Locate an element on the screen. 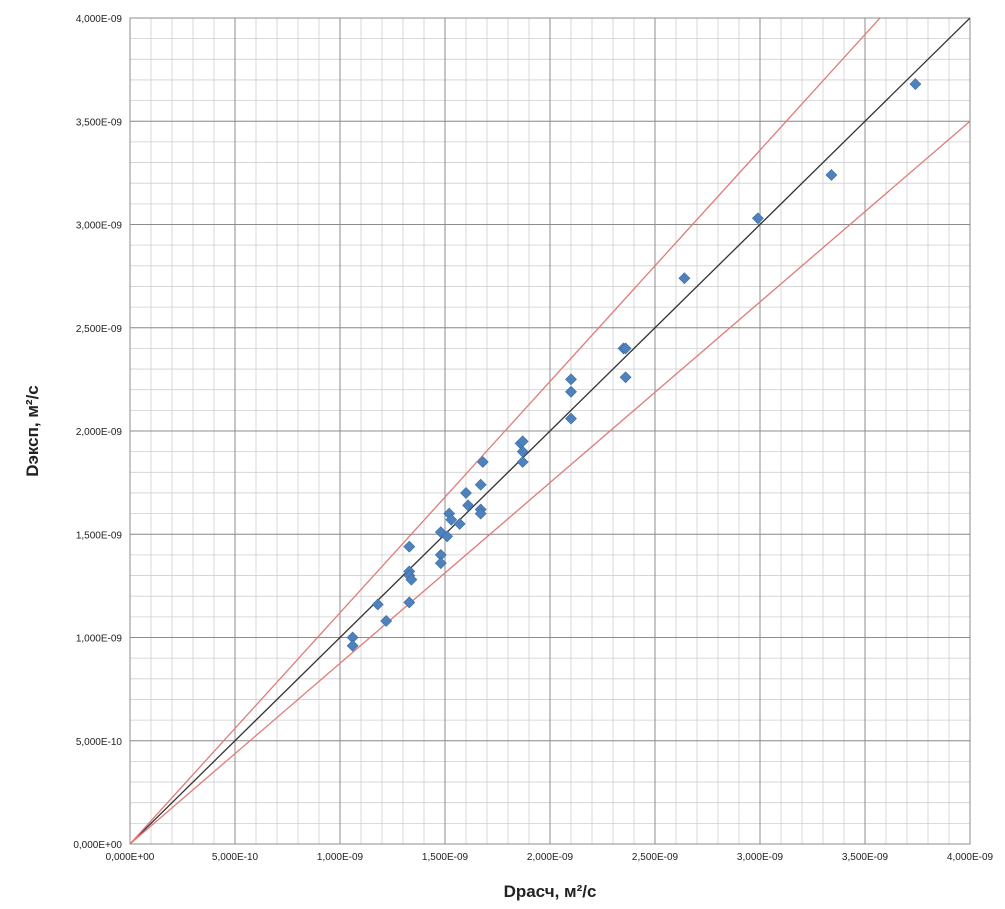 This screenshot has width=1005, height=909. x-tick-label: 2,000E-09 is located at coordinates (550, 857).